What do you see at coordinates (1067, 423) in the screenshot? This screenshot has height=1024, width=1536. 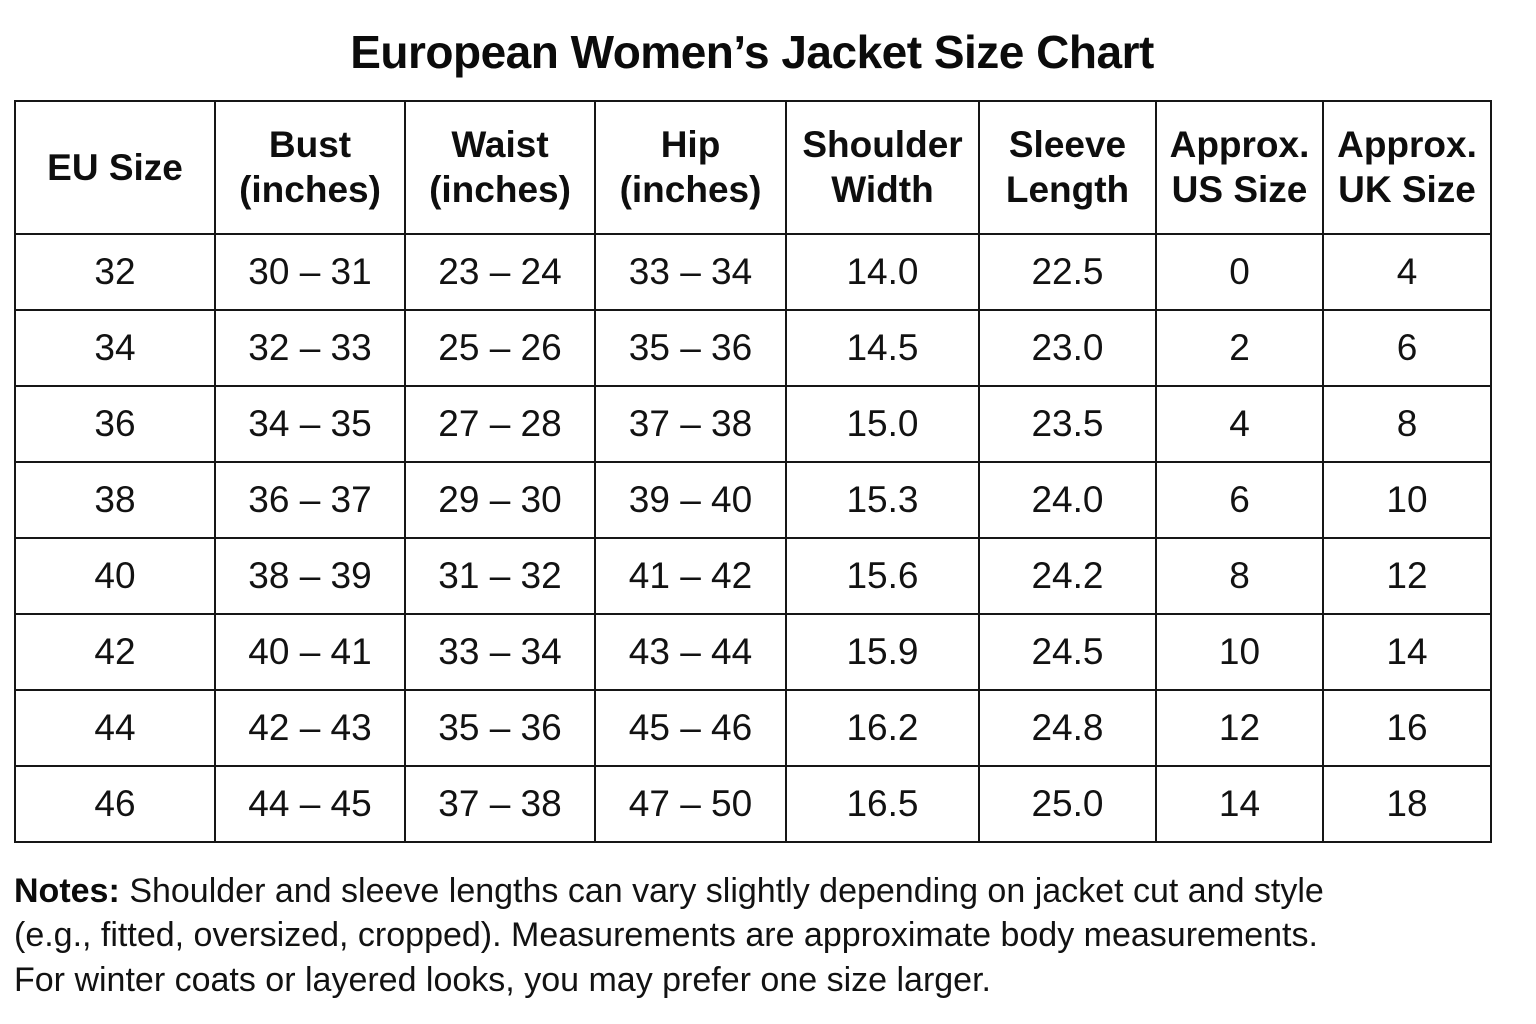 I see `table-cell: 23.5` at bounding box center [1067, 423].